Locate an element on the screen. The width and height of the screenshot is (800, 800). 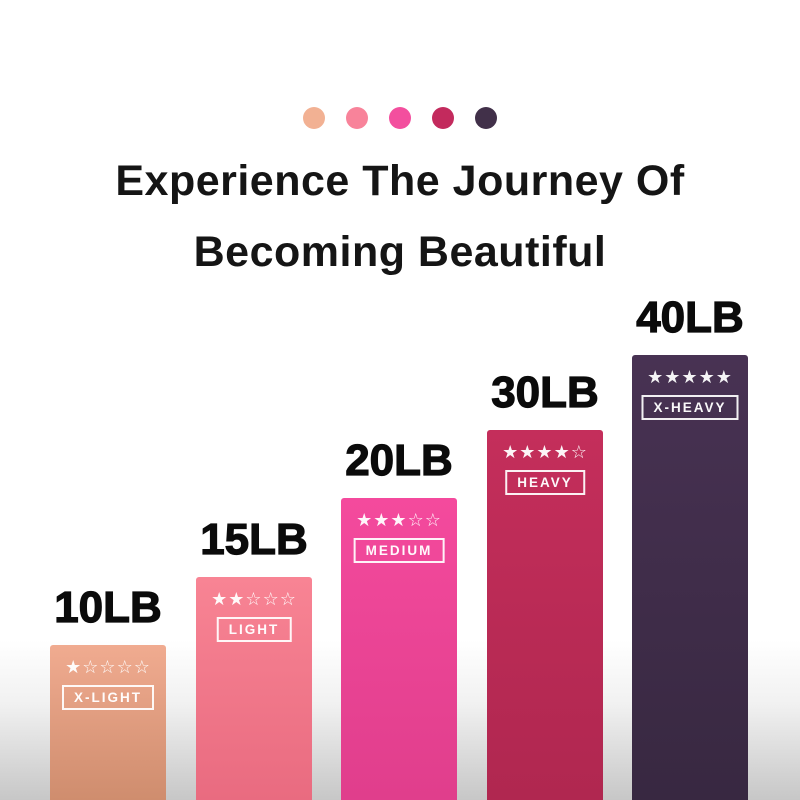
resistance-bar-heavy: ★★★★☆ HEAVY is located at coordinates (545, 615).